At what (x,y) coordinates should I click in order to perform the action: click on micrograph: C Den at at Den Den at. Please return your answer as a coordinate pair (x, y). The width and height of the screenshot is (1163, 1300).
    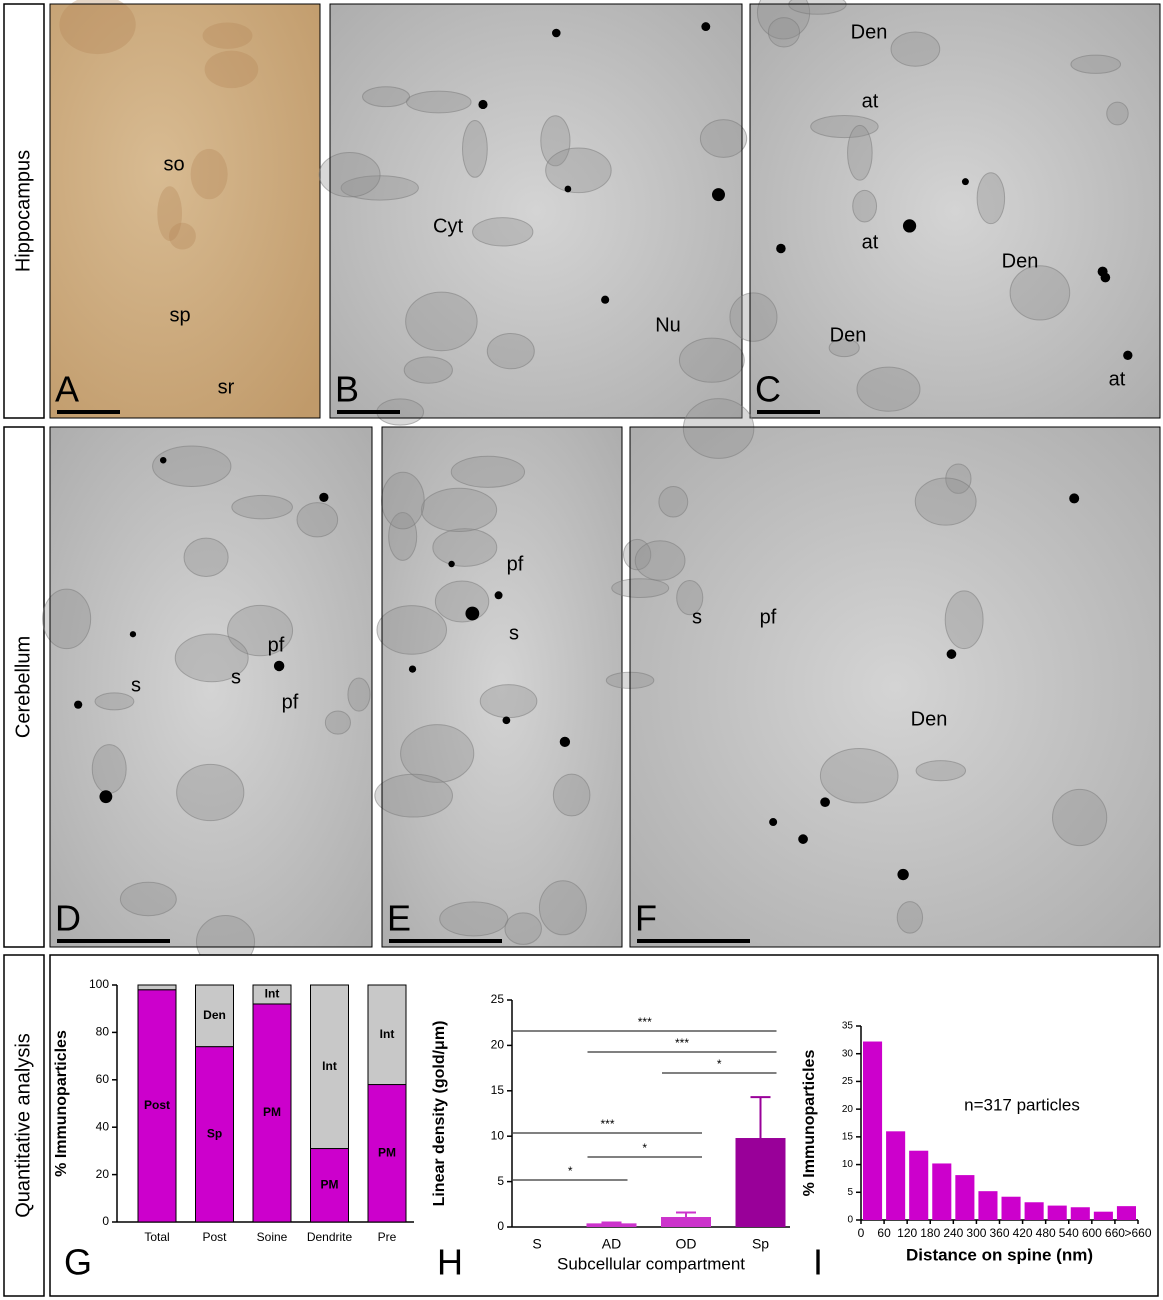
    Looking at the image, I should click on (945, 209).